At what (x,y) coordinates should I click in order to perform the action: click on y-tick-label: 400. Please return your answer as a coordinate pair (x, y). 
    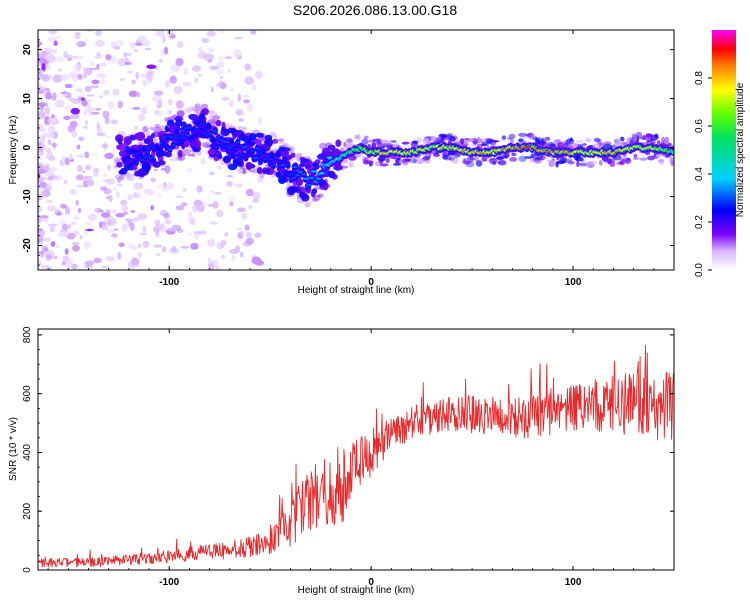
    Looking at the image, I should click on (27, 452).